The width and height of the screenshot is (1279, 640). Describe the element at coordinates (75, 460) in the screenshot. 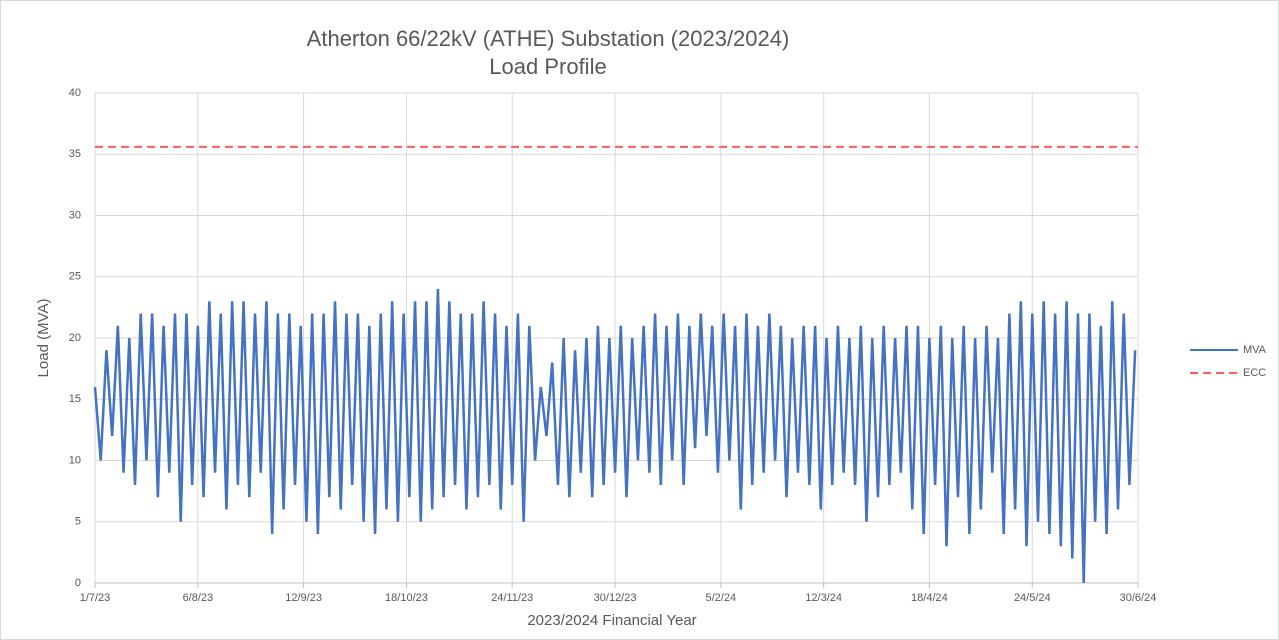

I see `y-tick-label: 10` at that location.